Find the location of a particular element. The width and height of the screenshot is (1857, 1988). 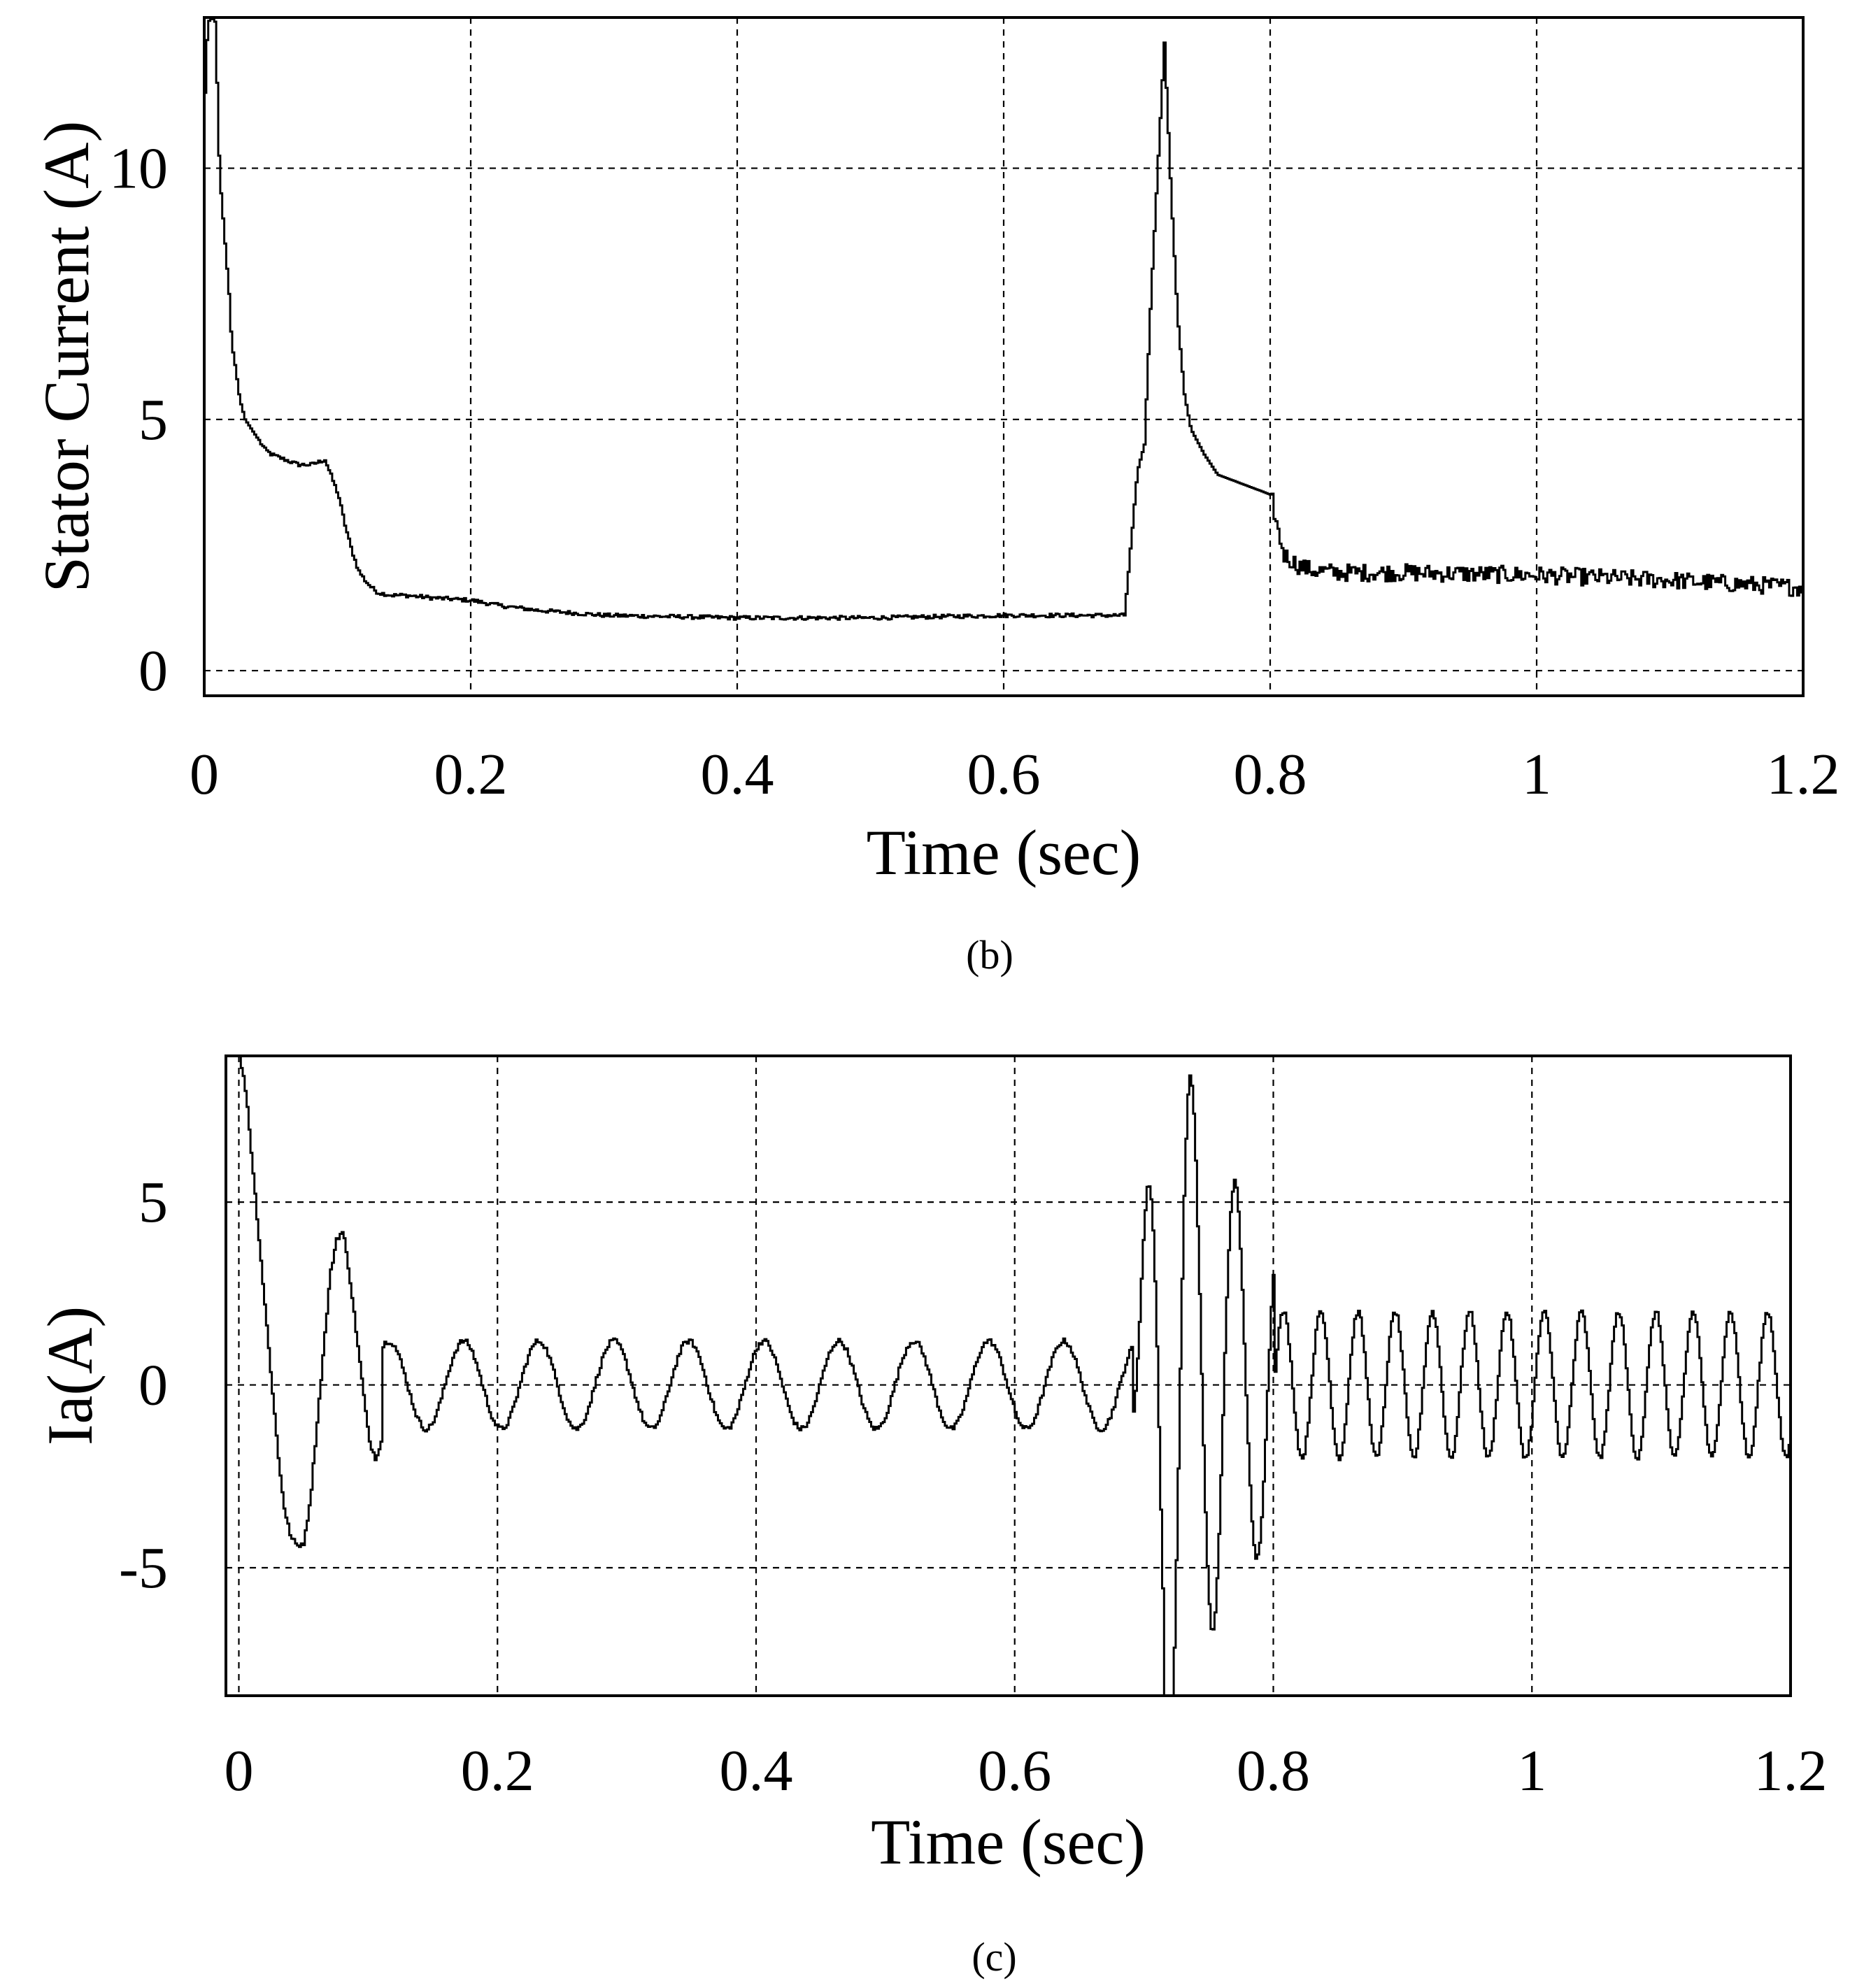

y-tick-label: 10 is located at coordinates (139, 169).